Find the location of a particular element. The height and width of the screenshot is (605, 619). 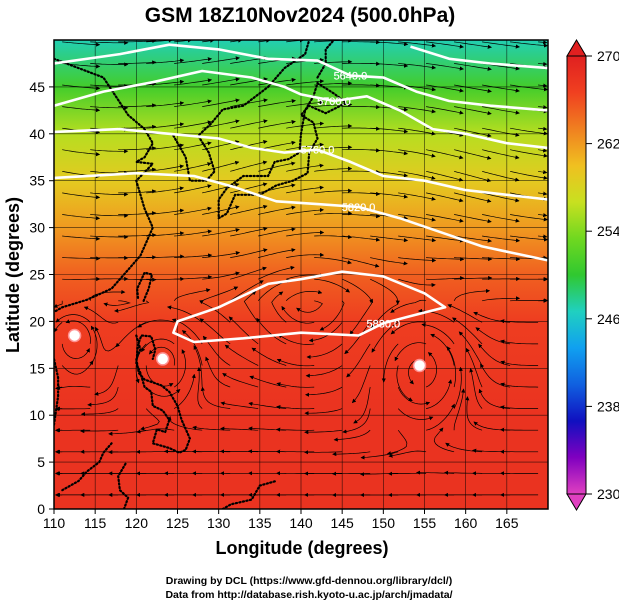

colorbar-tick-label: 270 is located at coordinates (608, 56).